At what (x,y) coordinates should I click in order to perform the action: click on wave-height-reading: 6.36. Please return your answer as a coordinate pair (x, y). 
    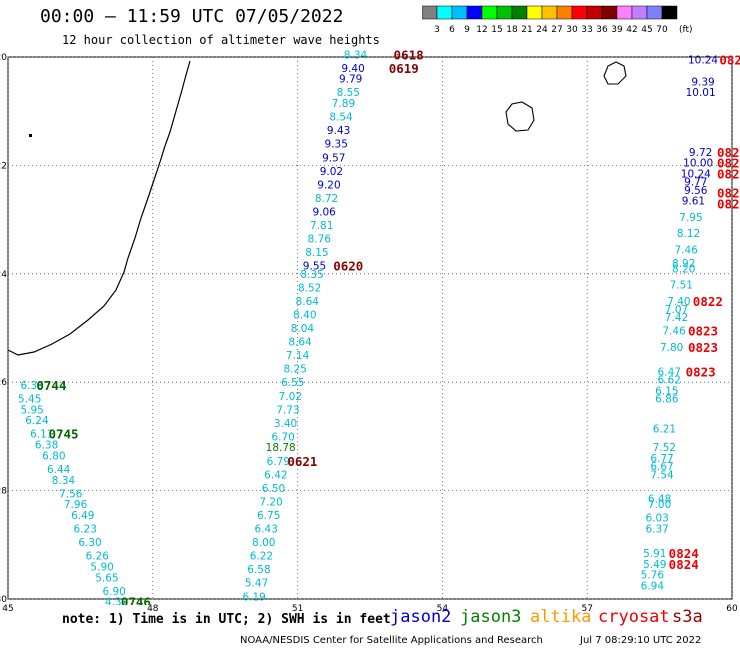
    Looking at the image, I should click on (32, 386).